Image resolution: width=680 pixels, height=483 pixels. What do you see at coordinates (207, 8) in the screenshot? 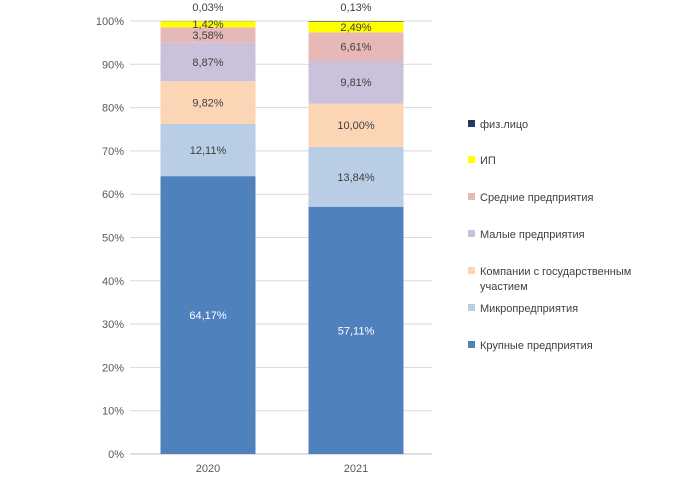
I see `data-label: 0,03%` at bounding box center [207, 8].